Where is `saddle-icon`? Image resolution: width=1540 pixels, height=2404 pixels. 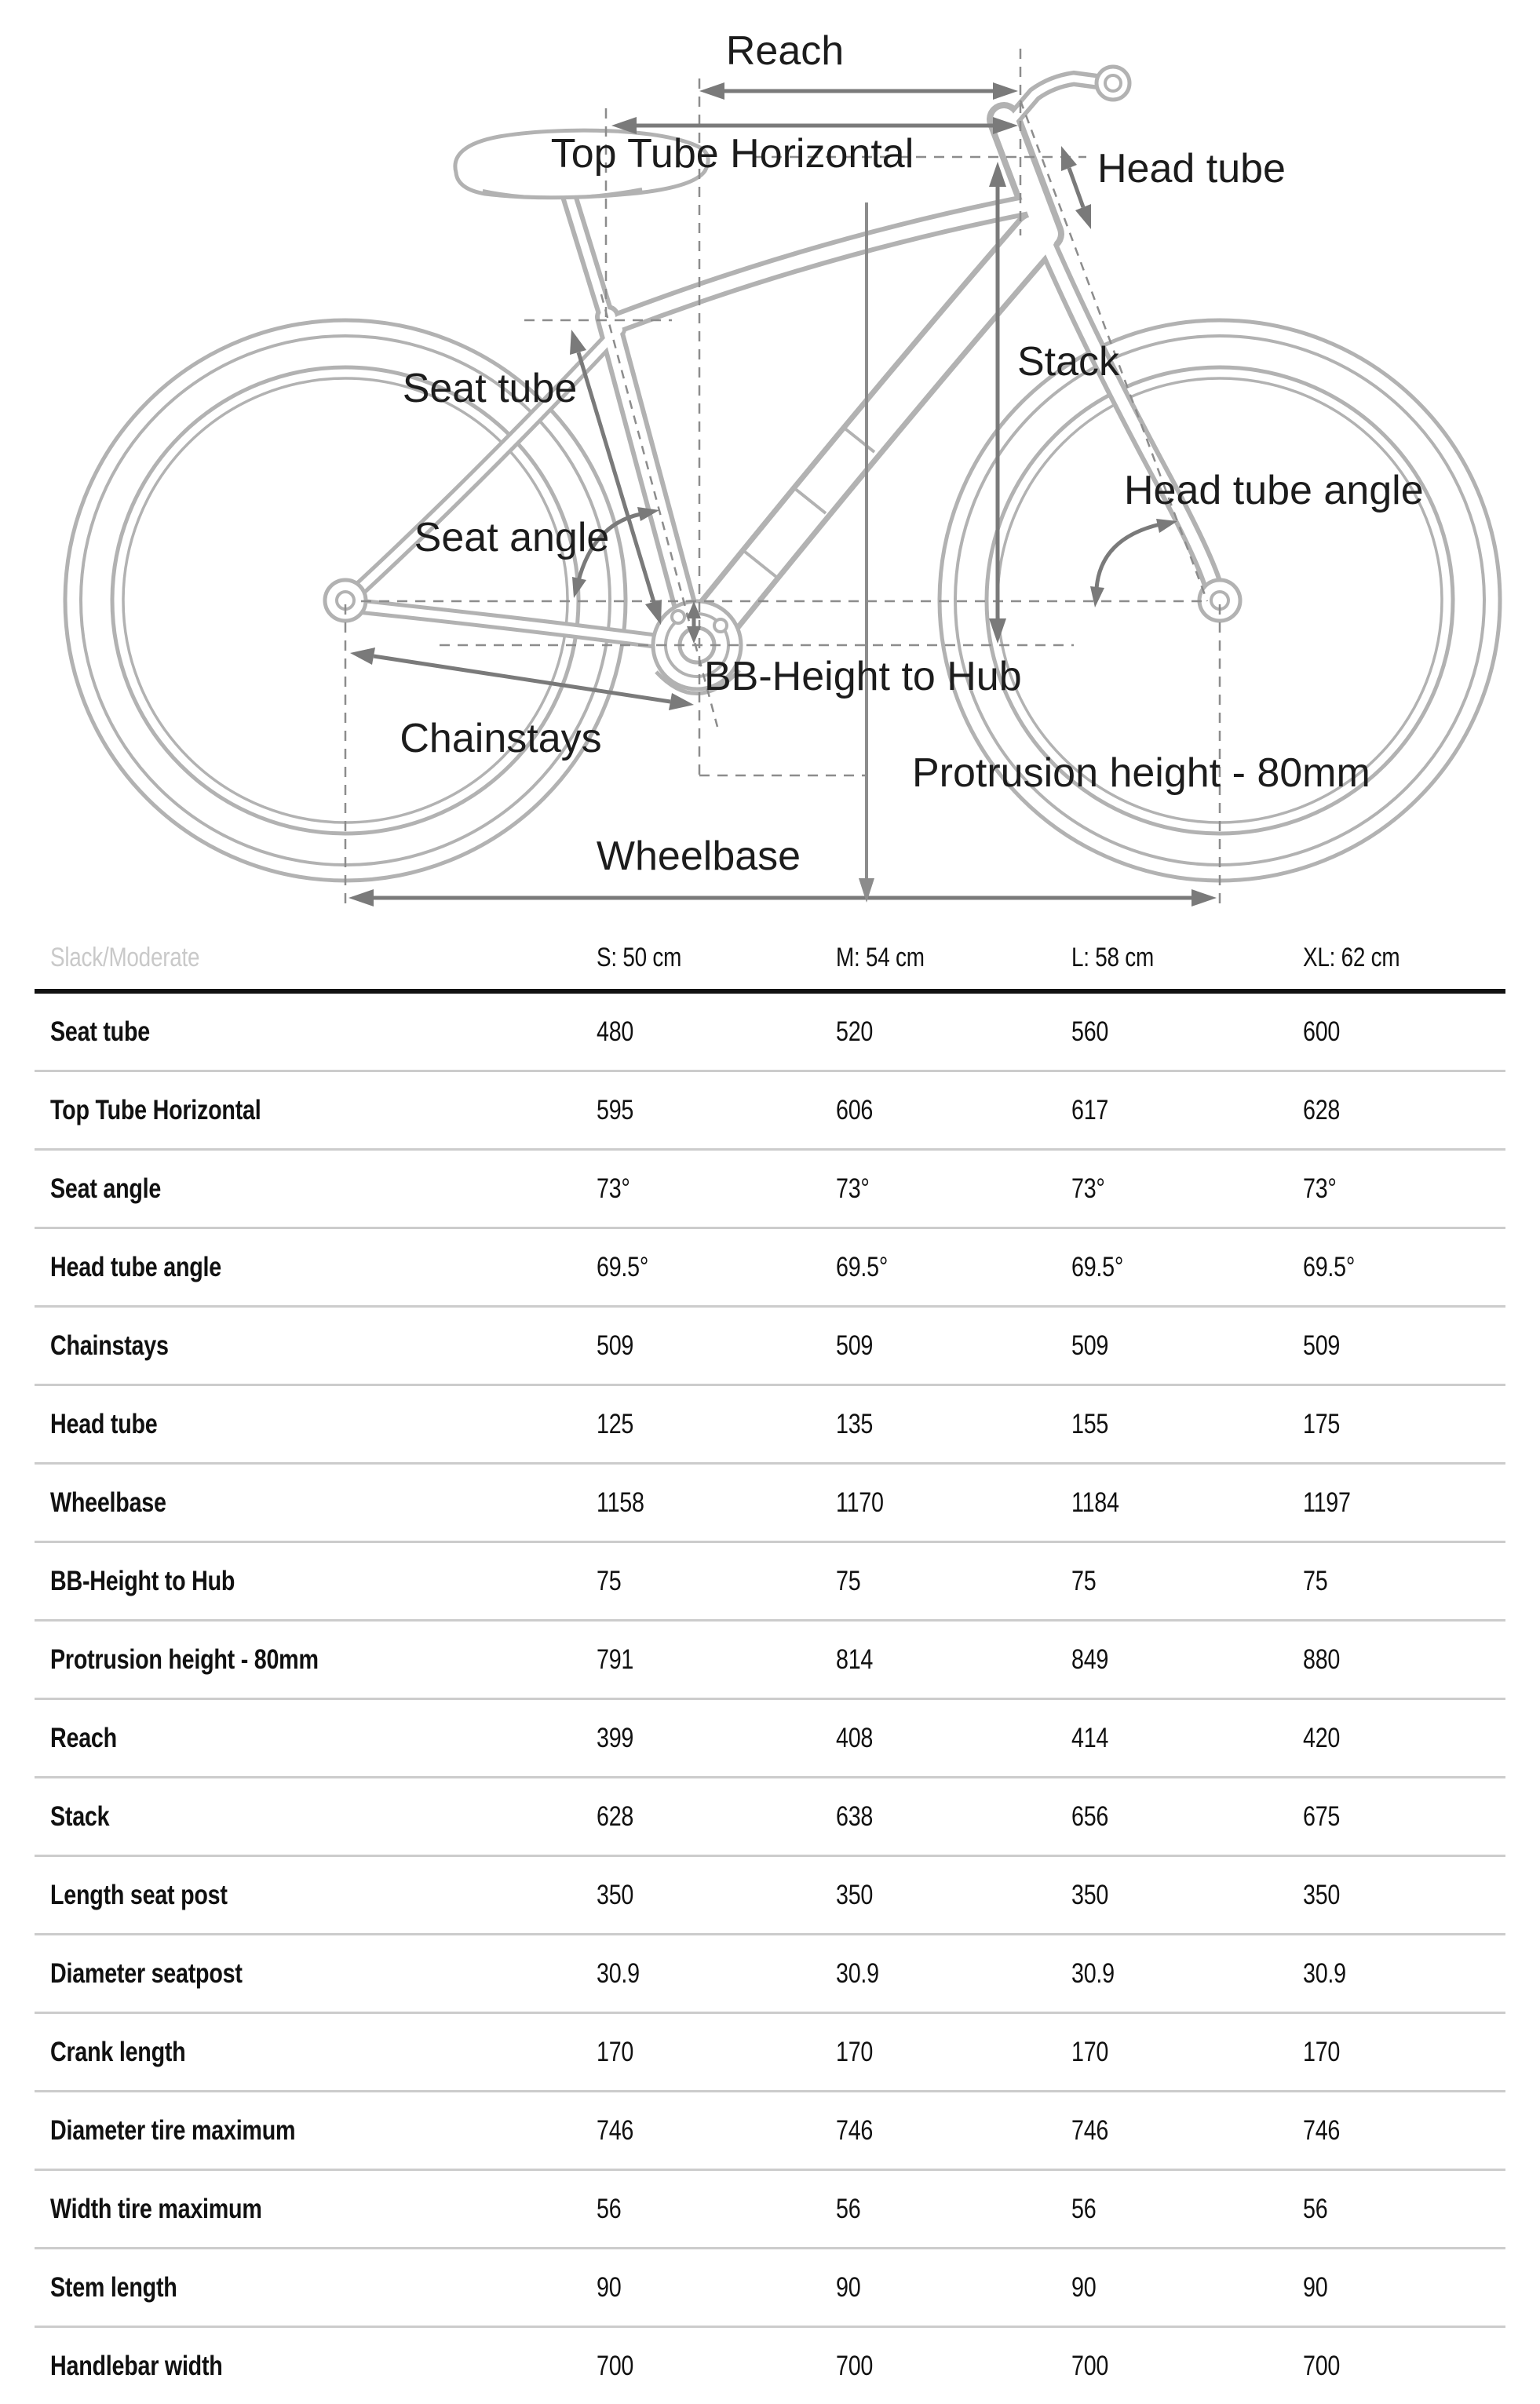 saddle-icon is located at coordinates (581, 164).